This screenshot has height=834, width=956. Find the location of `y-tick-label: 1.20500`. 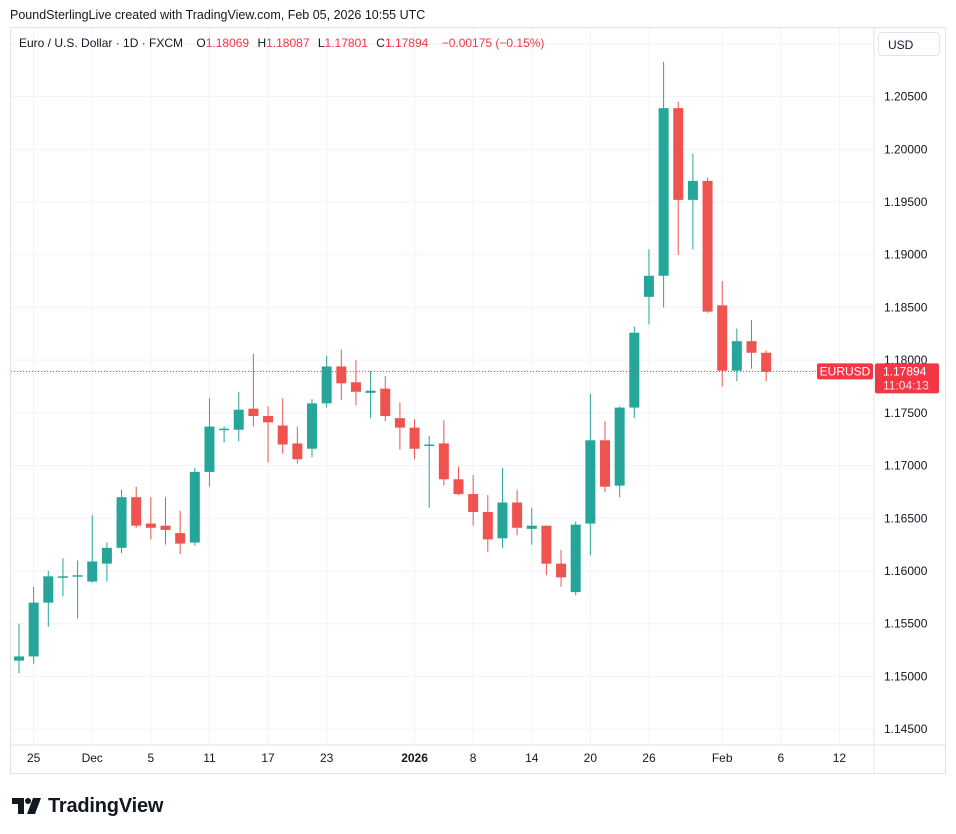

y-tick-label: 1.20500 is located at coordinates (906, 97).